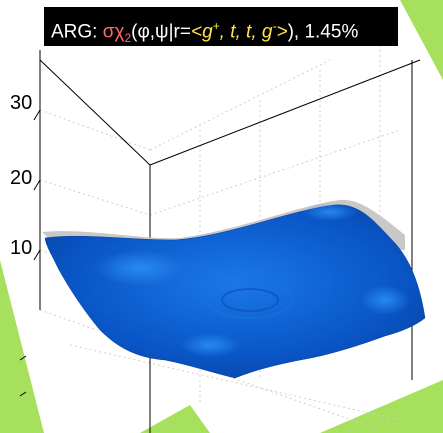  What do you see at coordinates (113, 32) in the screenshot?
I see `title-sigma: σχ` at bounding box center [113, 32].